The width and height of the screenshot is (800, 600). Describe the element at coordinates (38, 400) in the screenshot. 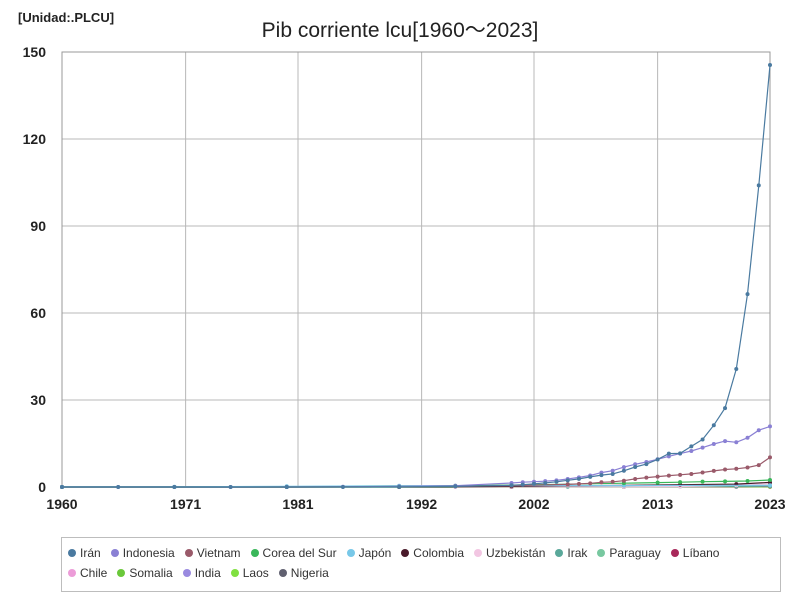

I see `y-tick-label: 30` at that location.